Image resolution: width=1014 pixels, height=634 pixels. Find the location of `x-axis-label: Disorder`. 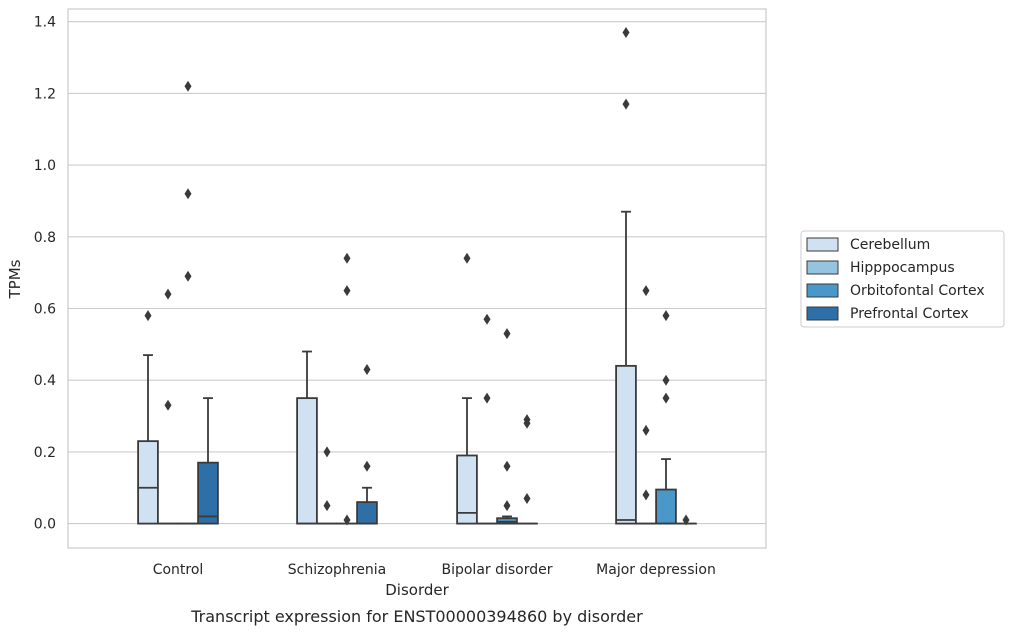

x-axis-label: Disorder is located at coordinates (417, 590).